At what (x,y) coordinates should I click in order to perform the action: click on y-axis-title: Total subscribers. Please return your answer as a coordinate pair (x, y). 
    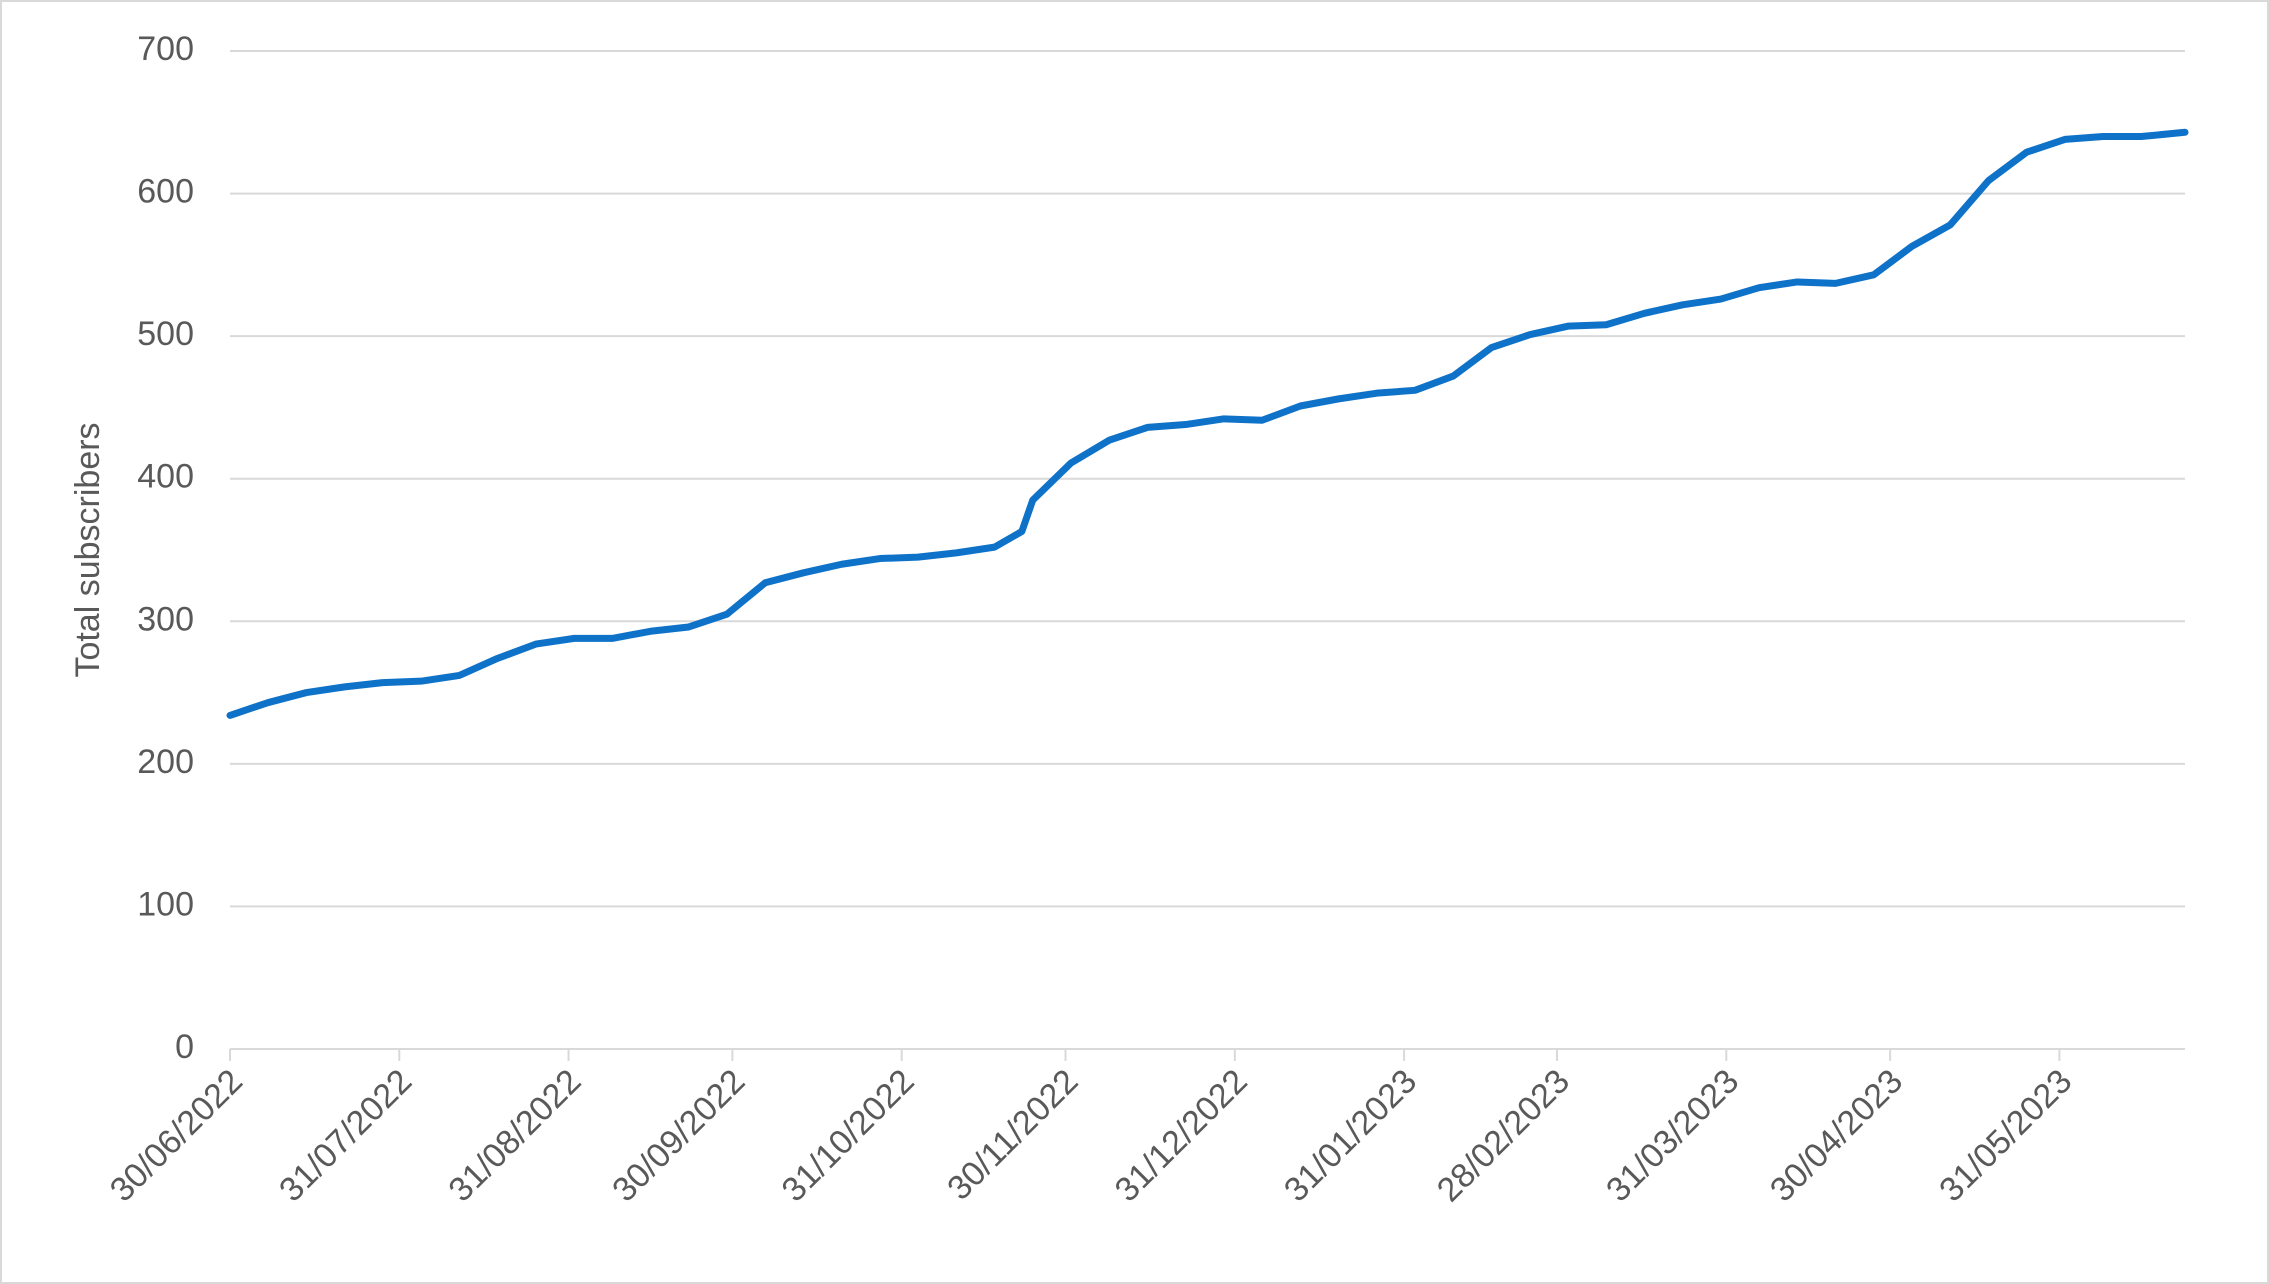
    Looking at the image, I should click on (88, 549).